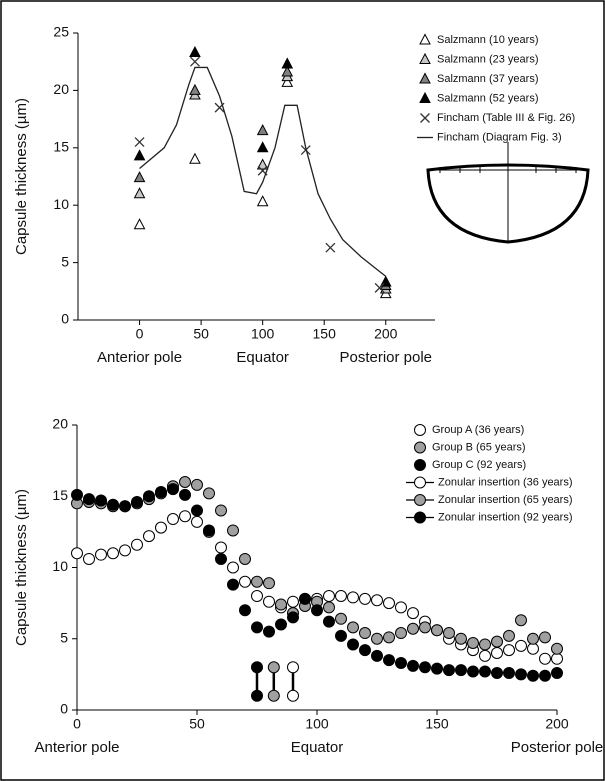 This screenshot has height=781, width=605. Describe the element at coordinates (61, 147) in the screenshot. I see `y-tick-label: 15` at that location.